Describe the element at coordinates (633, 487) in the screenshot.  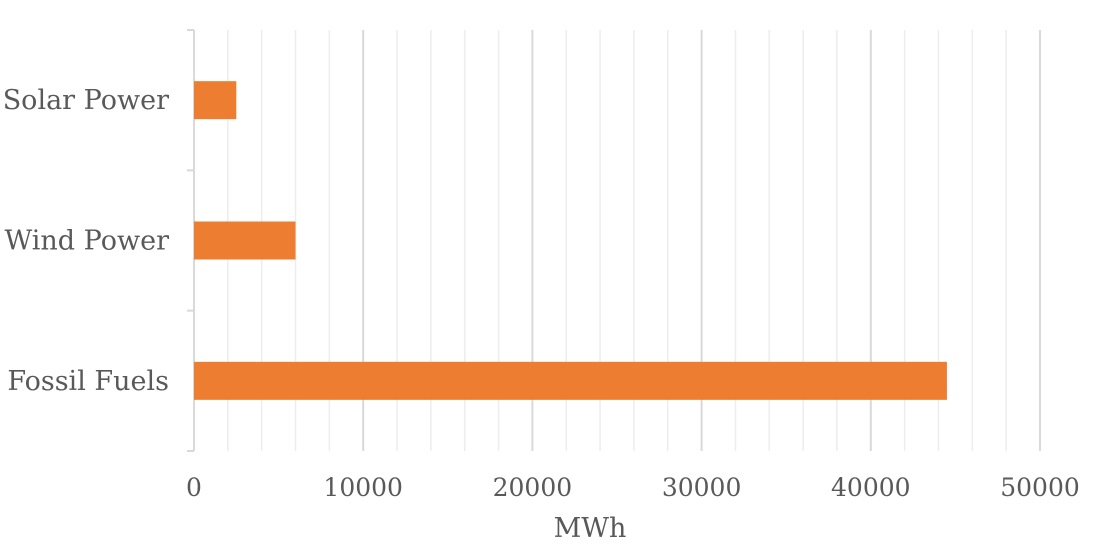
I see `x-tick-labels: 0 10000 20000 30000 40000 50000` at that location.